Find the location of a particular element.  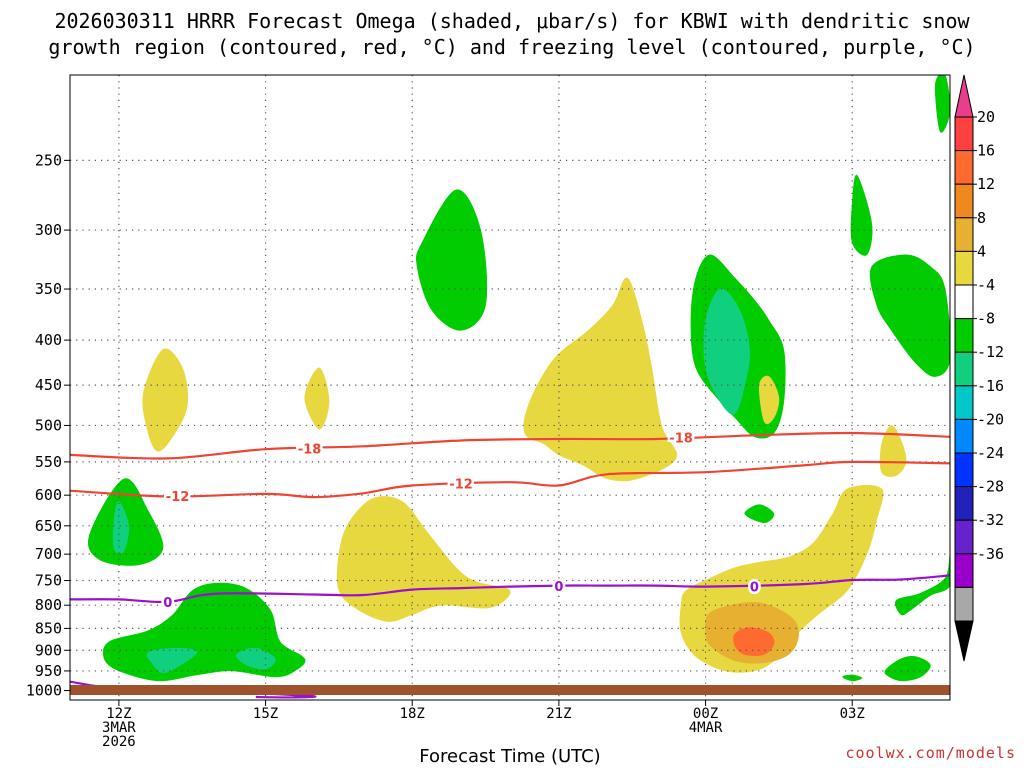

ytick-label-800: 800 is located at coordinates (48, 605).